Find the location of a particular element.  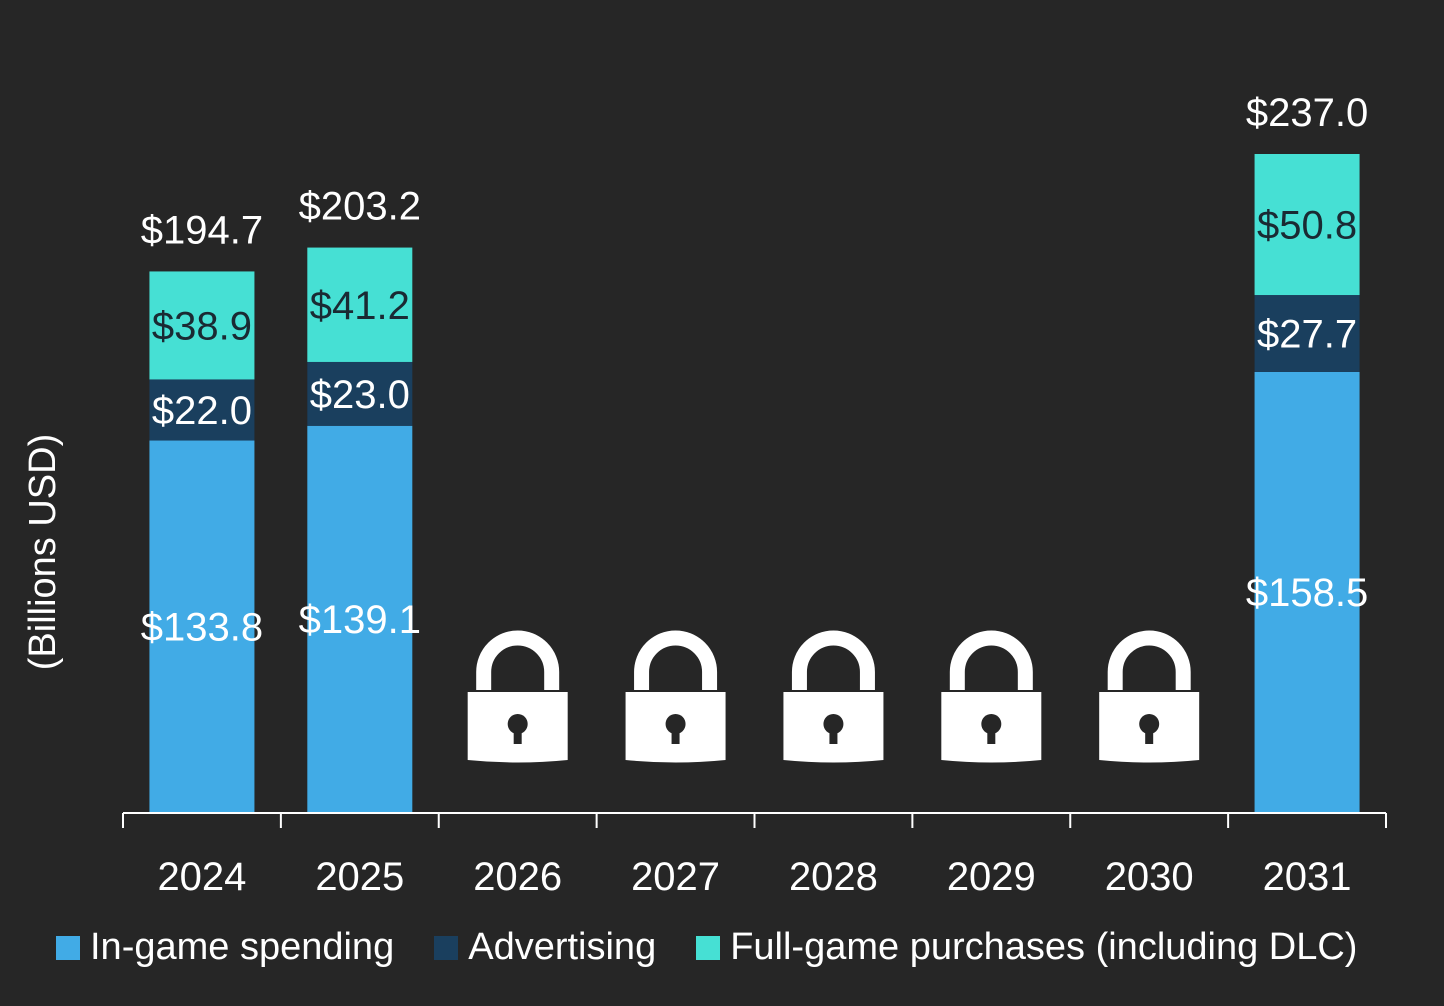

legend-item-advertising: Advertising is located at coordinates (545, 947).